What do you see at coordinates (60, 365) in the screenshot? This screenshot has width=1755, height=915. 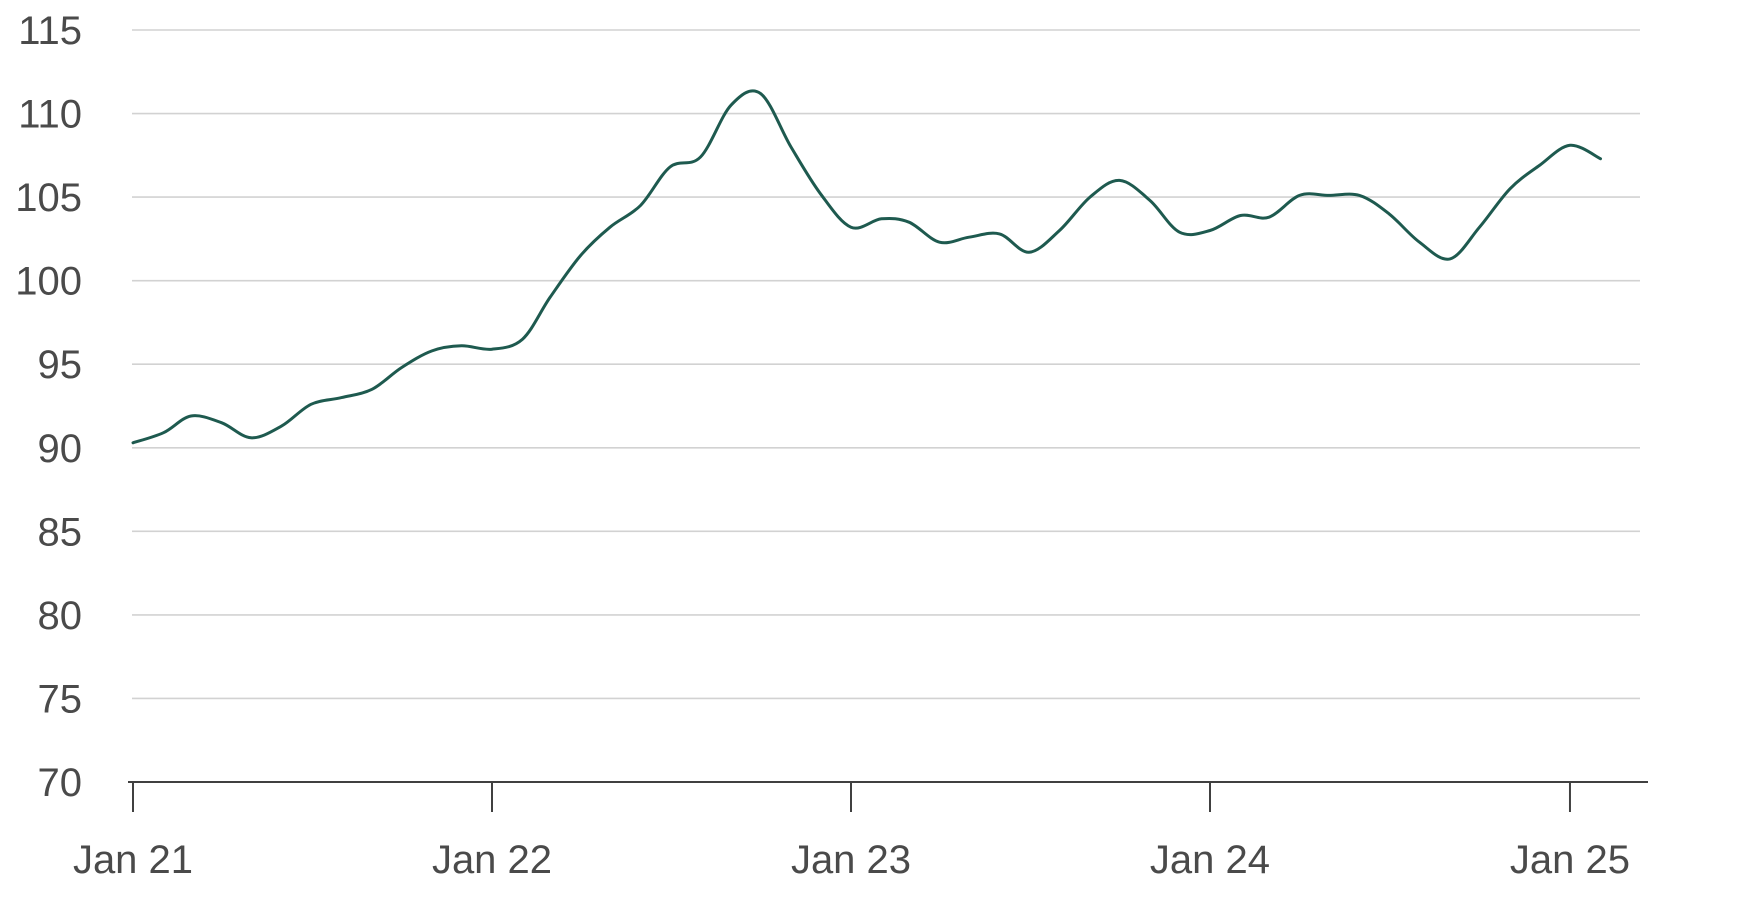 I see `y-tick-label: 95` at bounding box center [60, 365].